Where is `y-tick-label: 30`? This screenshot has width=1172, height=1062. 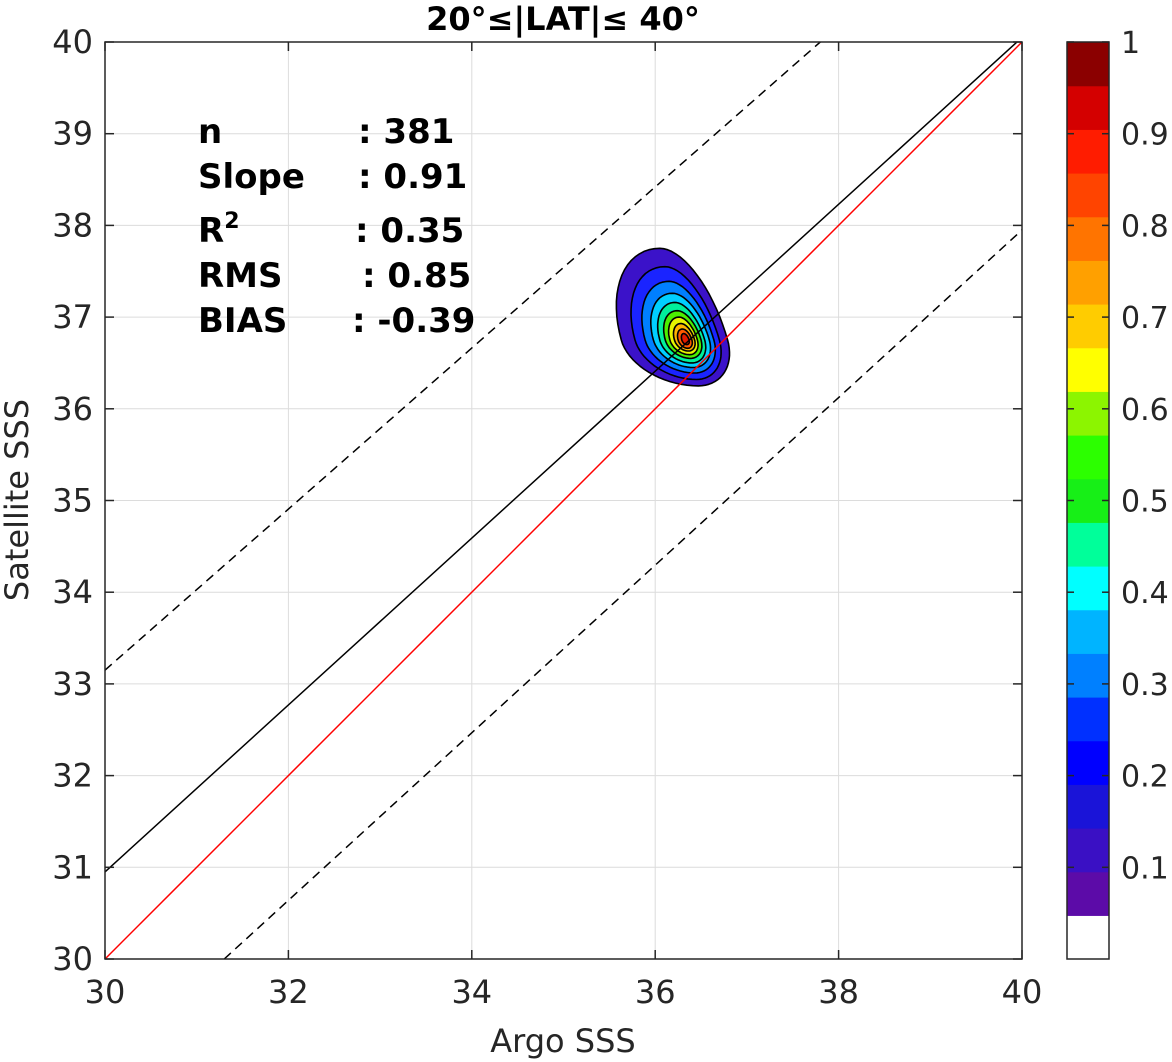
y-tick-label: 30 is located at coordinates (72, 959).